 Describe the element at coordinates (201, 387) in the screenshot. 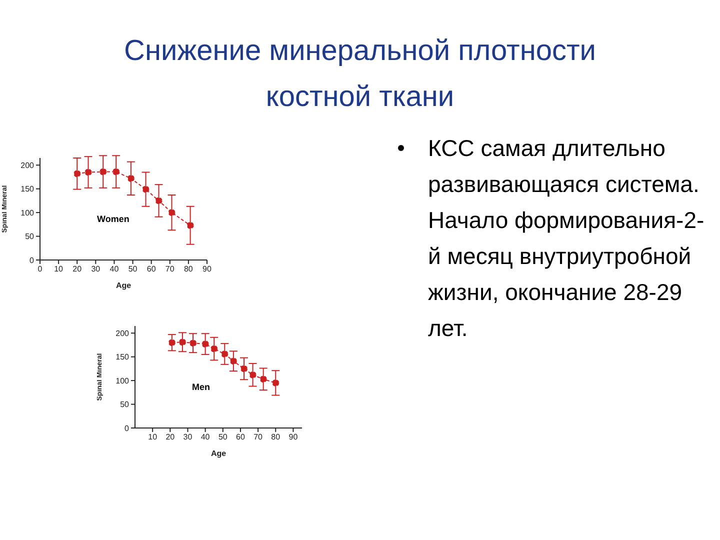

I see `annotation: Men` at that location.